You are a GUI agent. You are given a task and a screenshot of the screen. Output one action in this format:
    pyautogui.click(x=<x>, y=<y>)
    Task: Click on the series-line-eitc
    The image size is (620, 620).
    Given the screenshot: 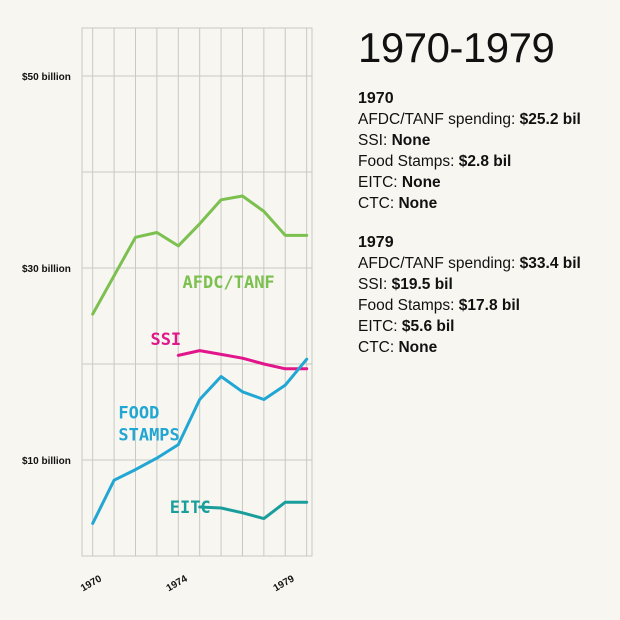 What is the action you would take?
    pyautogui.click(x=253, y=510)
    